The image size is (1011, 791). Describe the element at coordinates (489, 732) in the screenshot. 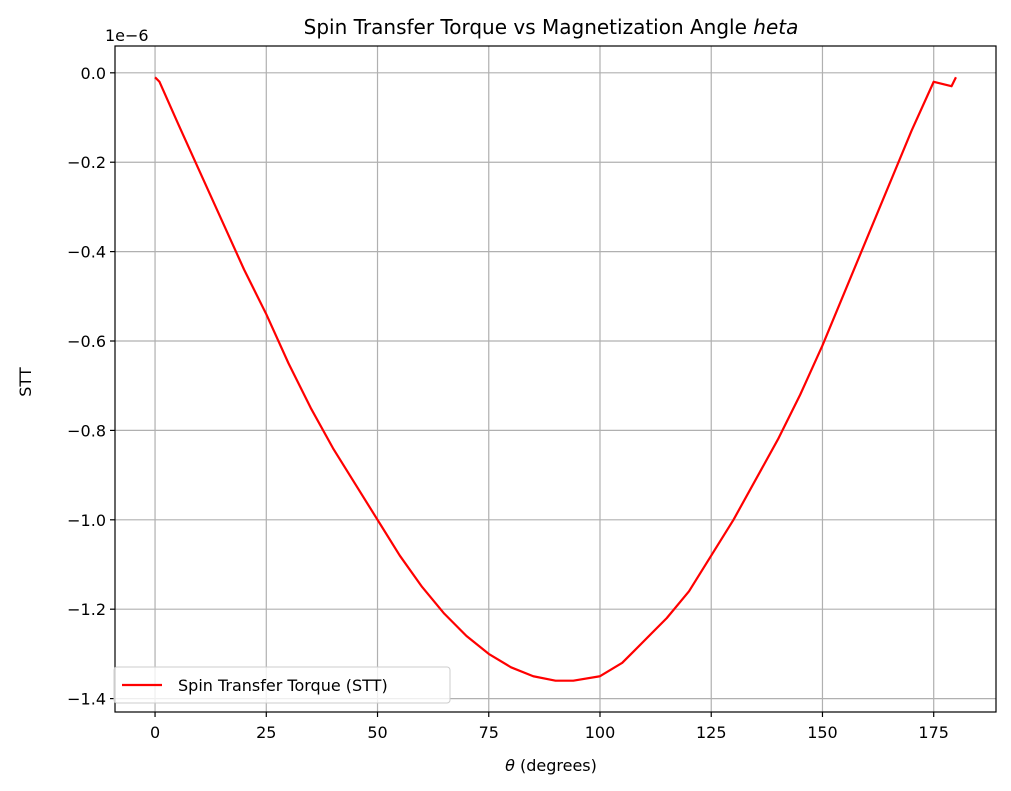

I see `x-tick-label: 75` at that location.